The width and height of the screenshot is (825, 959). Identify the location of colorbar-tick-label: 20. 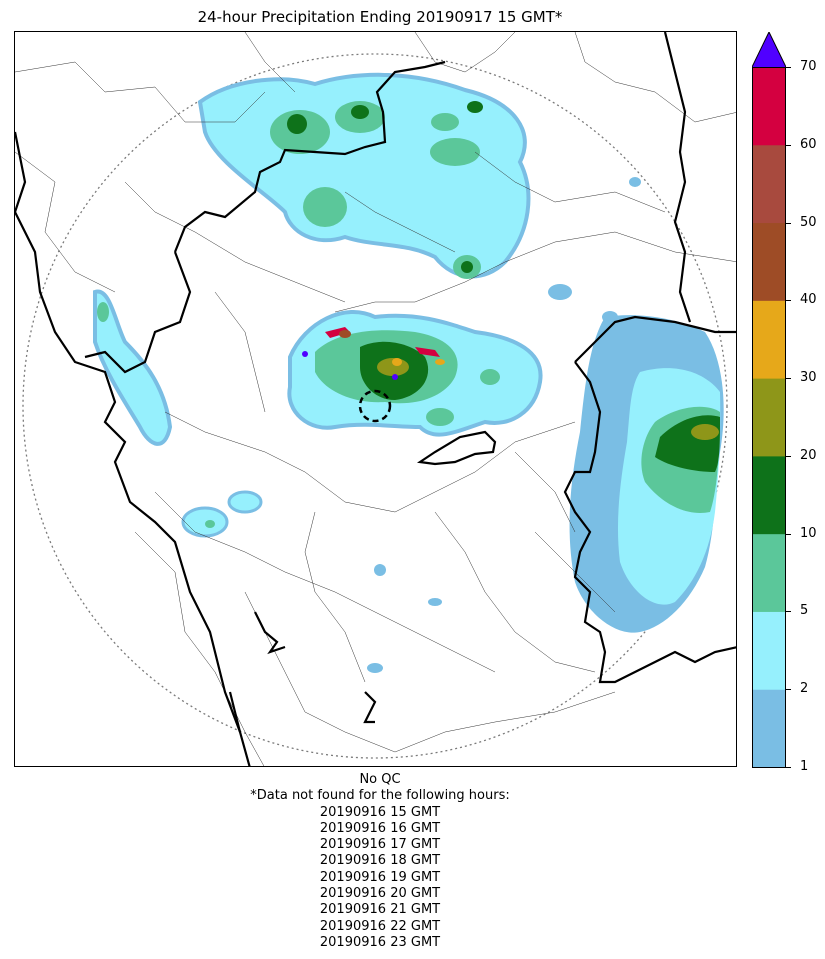
(808, 455).